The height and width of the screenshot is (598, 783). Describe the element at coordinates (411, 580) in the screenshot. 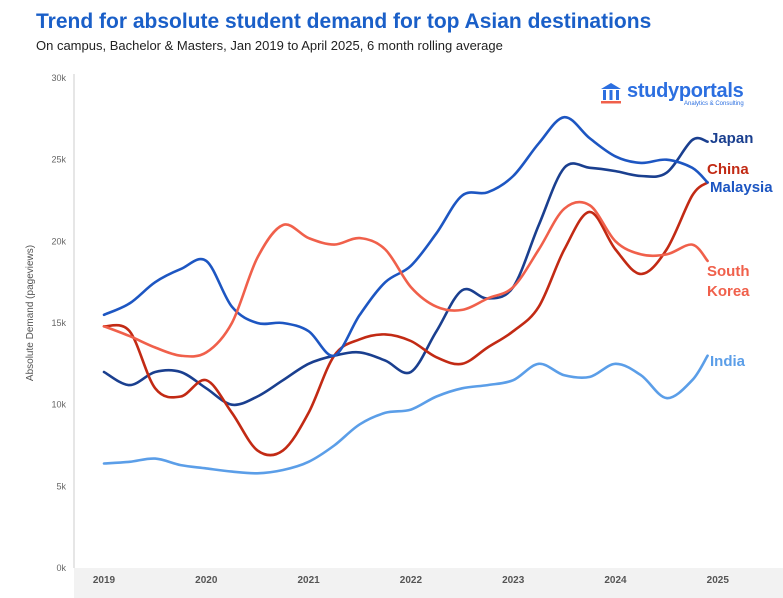

I see `x-tick-label: 2022` at that location.